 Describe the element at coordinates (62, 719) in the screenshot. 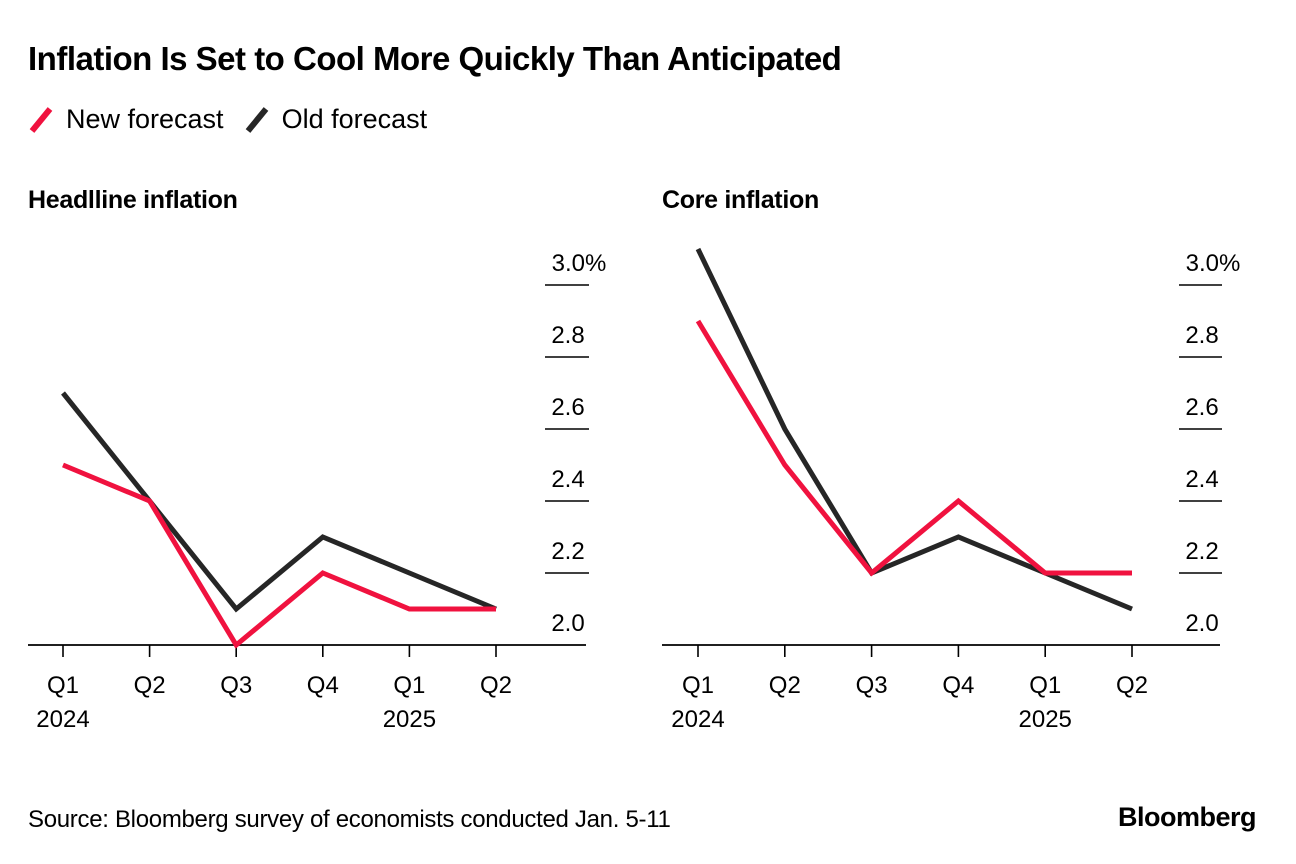

I see `headline-year-label: 2024` at that location.